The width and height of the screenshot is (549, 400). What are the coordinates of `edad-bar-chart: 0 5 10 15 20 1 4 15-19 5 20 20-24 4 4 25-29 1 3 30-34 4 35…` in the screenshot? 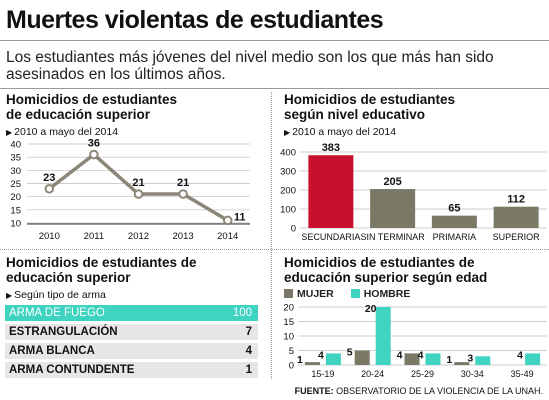 It's located at (415, 341).